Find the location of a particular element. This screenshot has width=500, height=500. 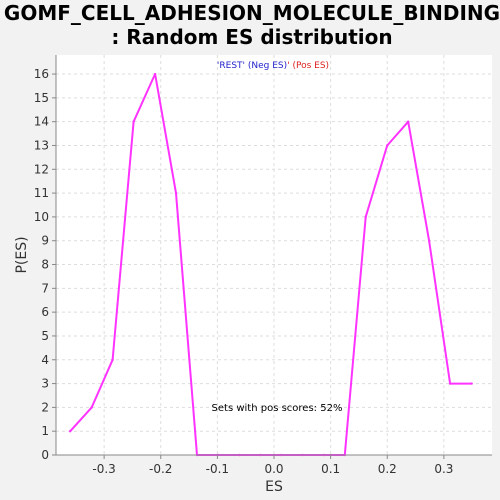

y-tick-label: 9 is located at coordinates (45, 241).